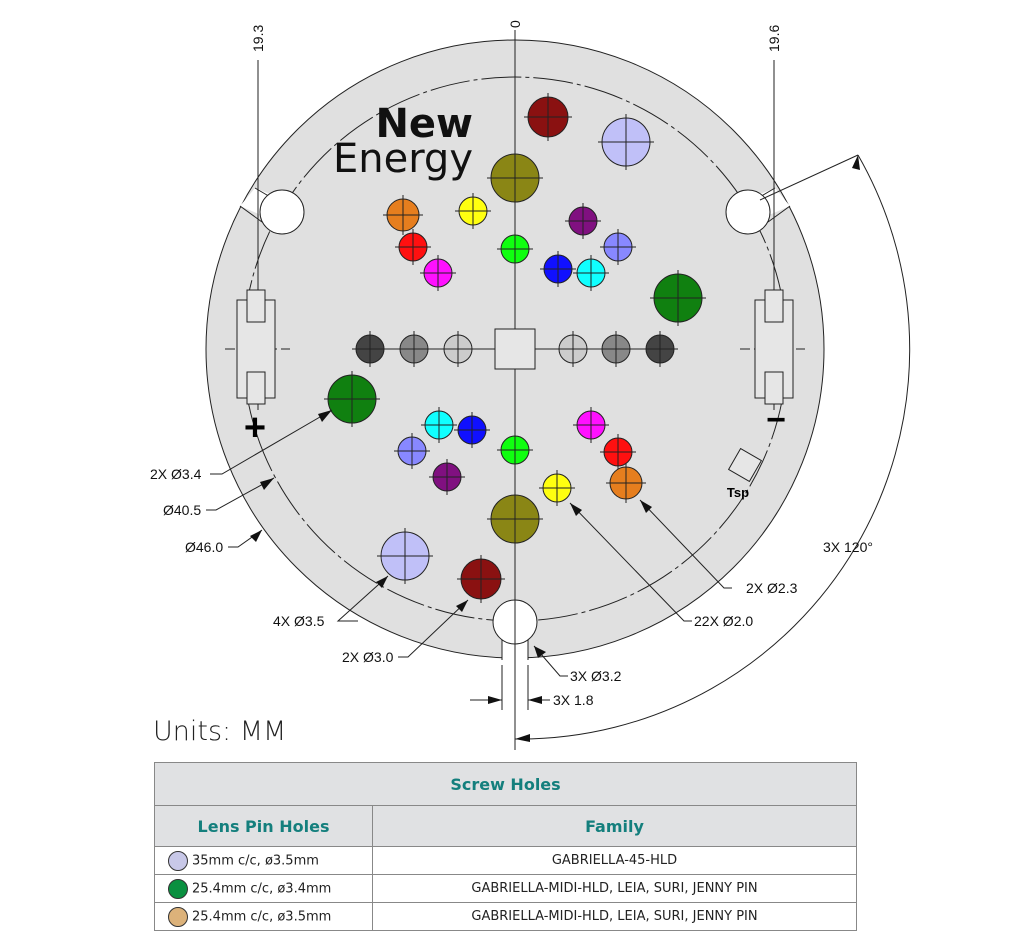 This screenshot has width=1023, height=946. Describe the element at coordinates (614, 860) in the screenshot. I see `family: GABRIELLA-45-HLD` at that location.